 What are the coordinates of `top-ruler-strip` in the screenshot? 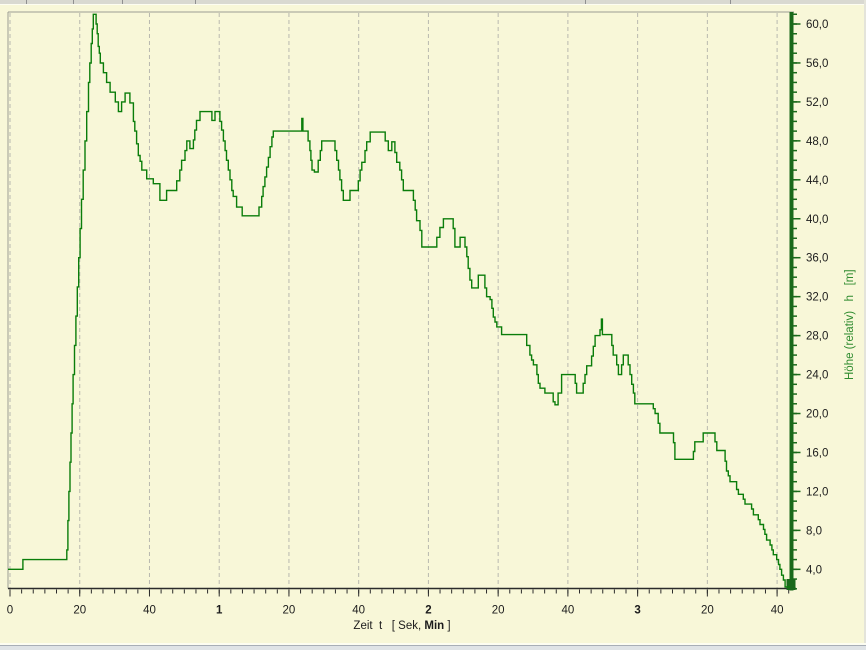 It's located at (433, 2).